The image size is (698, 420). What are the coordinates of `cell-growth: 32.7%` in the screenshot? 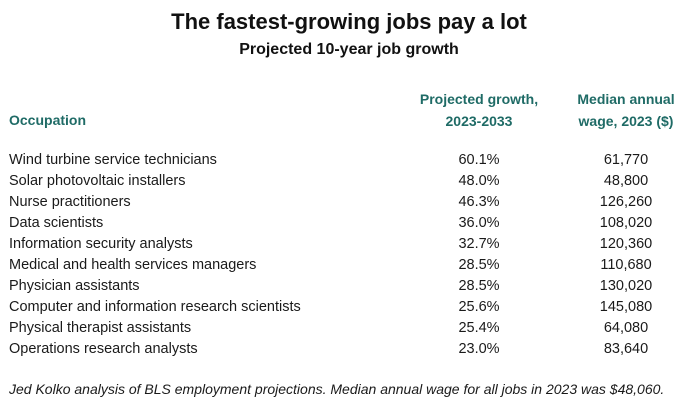 It's located at (479, 244).